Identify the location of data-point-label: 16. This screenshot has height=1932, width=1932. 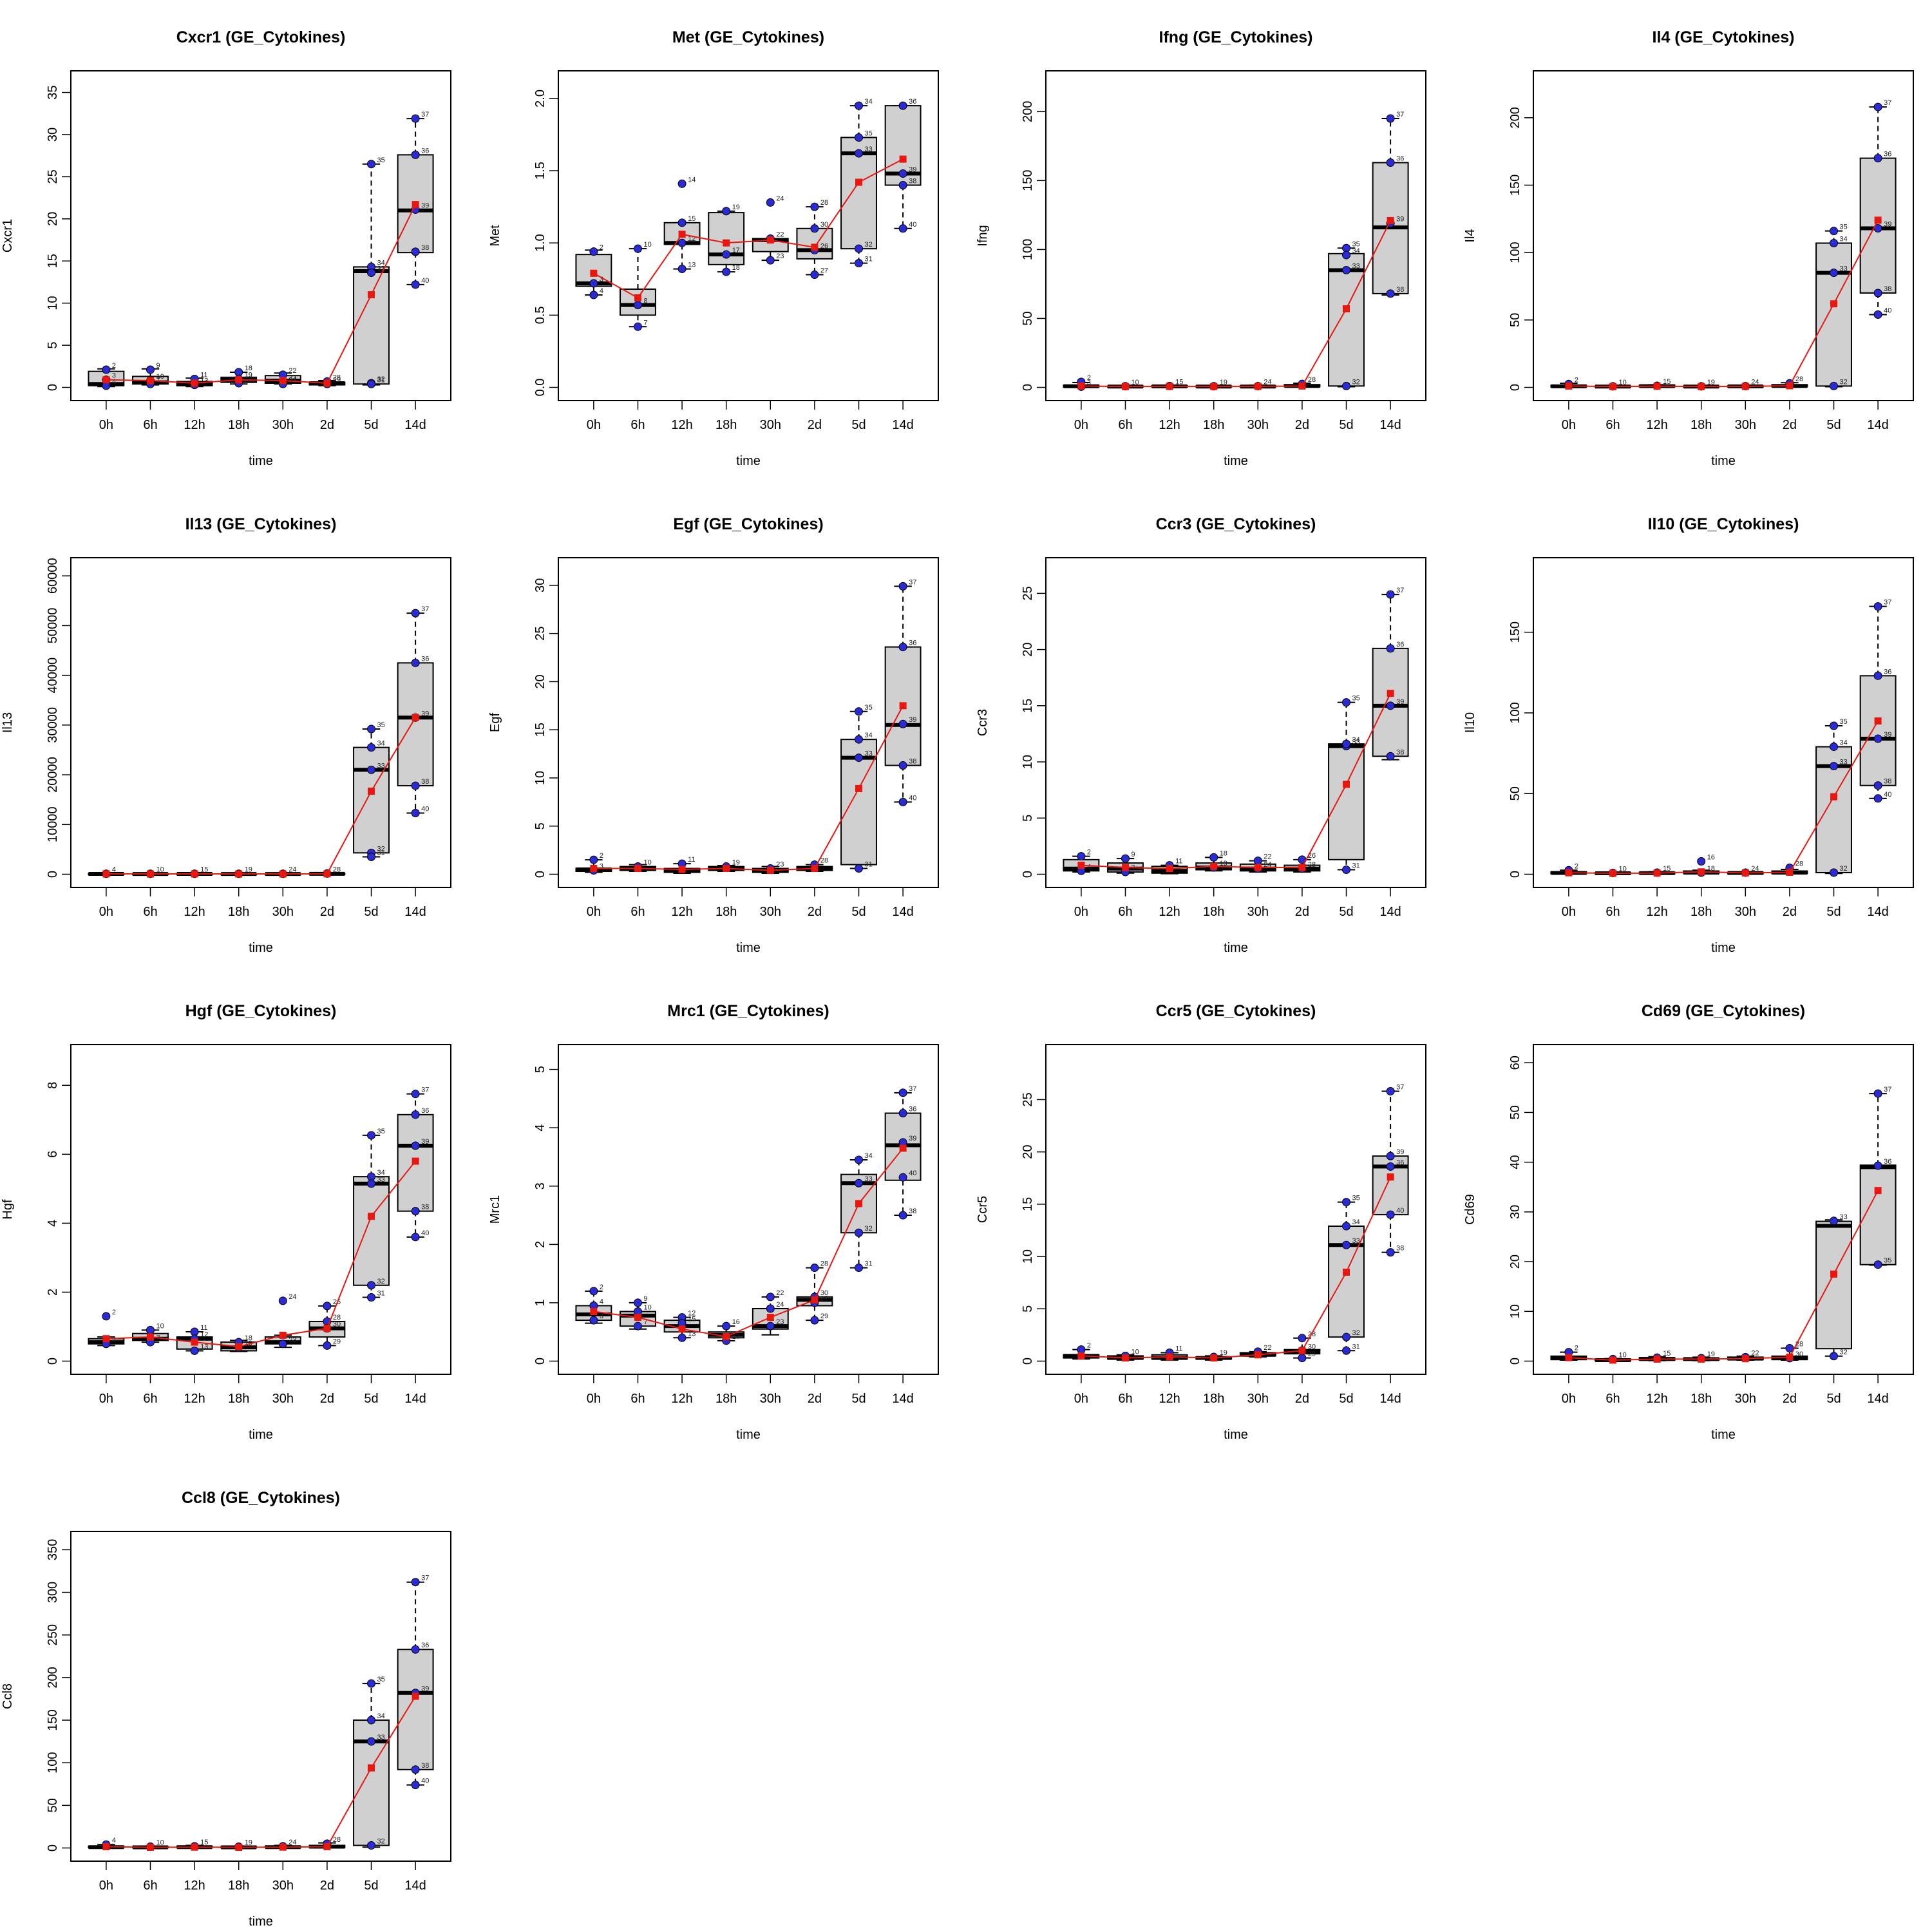
(736, 1322).